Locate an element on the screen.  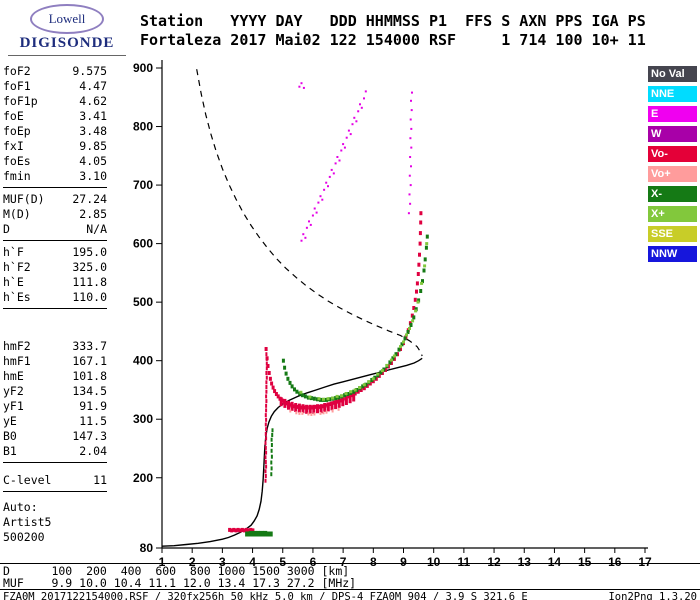
param-hmf1: hmF1 167.1 is located at coordinates (55, 361).